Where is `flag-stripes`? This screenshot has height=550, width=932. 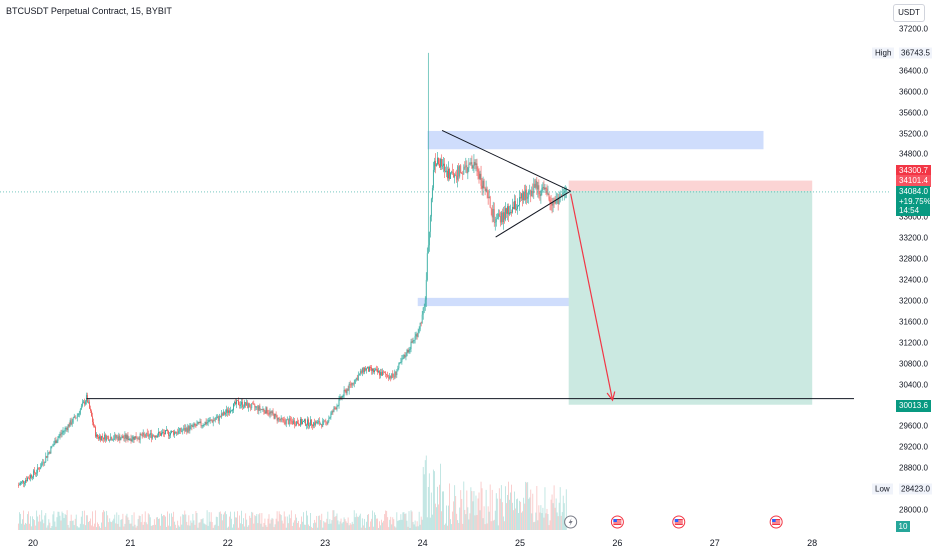 flag-stripes is located at coordinates (617, 522).